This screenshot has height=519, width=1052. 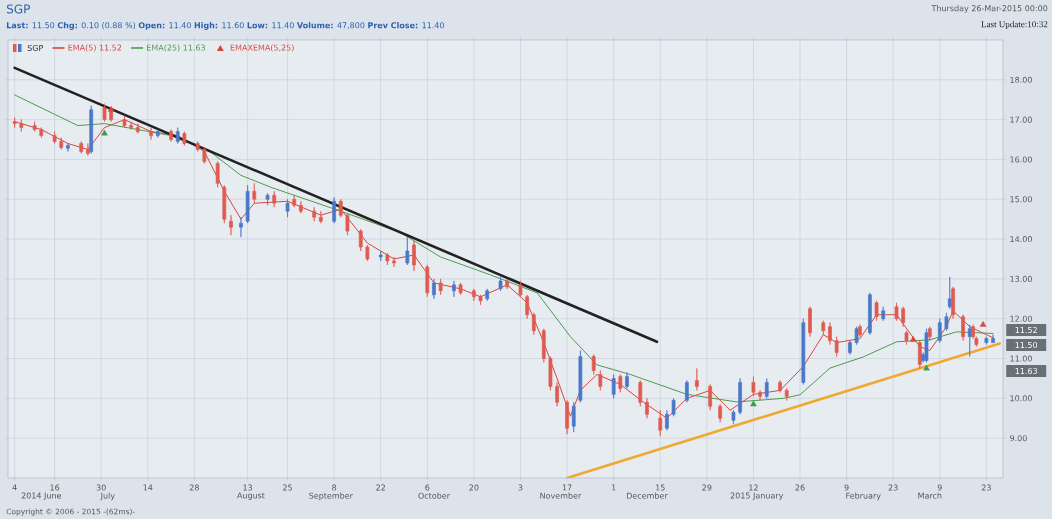 I want to click on y-tick-label: 14.00, so click(x=1021, y=239).